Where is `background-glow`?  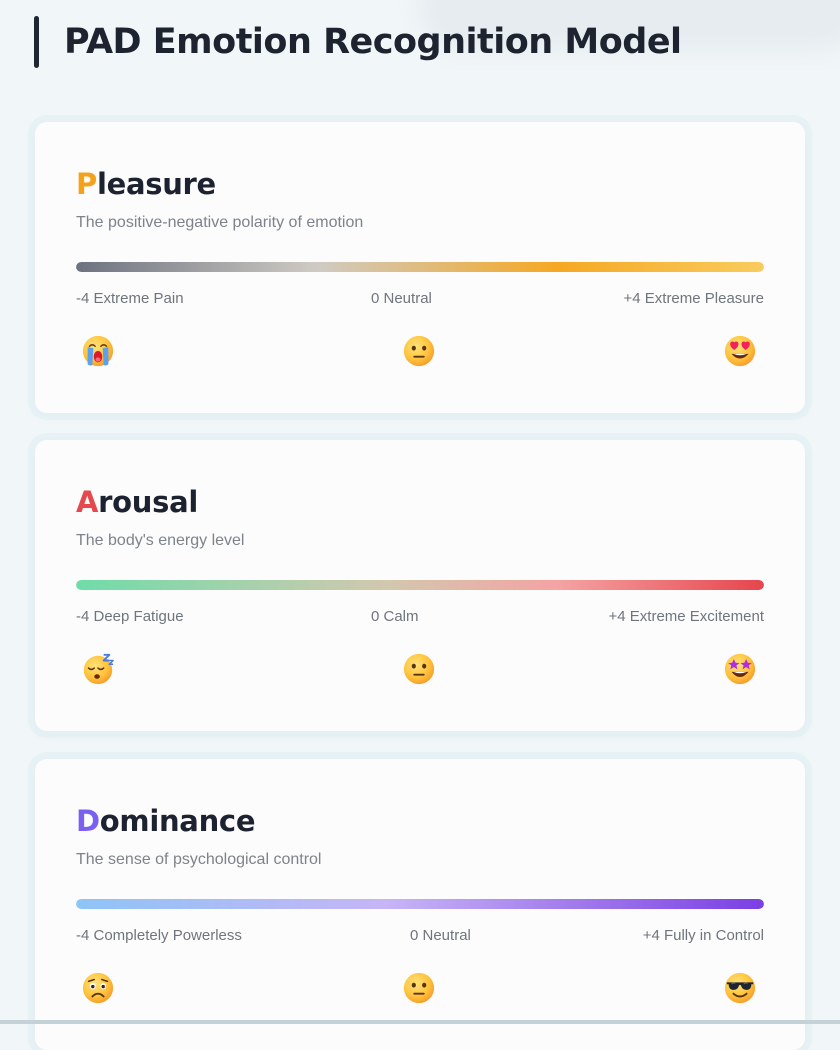
background-glow is located at coordinates (630, 25).